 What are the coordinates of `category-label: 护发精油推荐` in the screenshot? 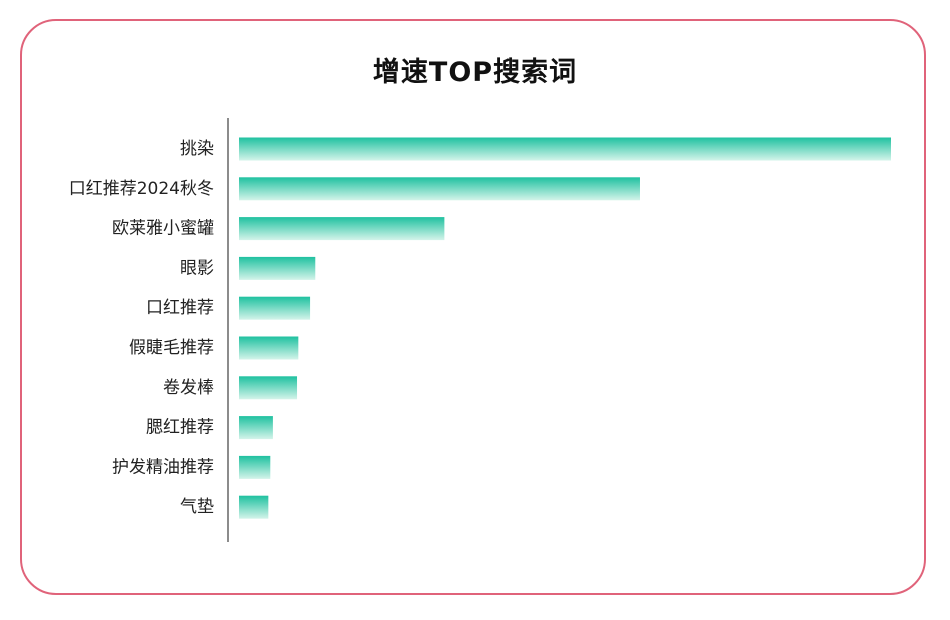 It's located at (163, 467).